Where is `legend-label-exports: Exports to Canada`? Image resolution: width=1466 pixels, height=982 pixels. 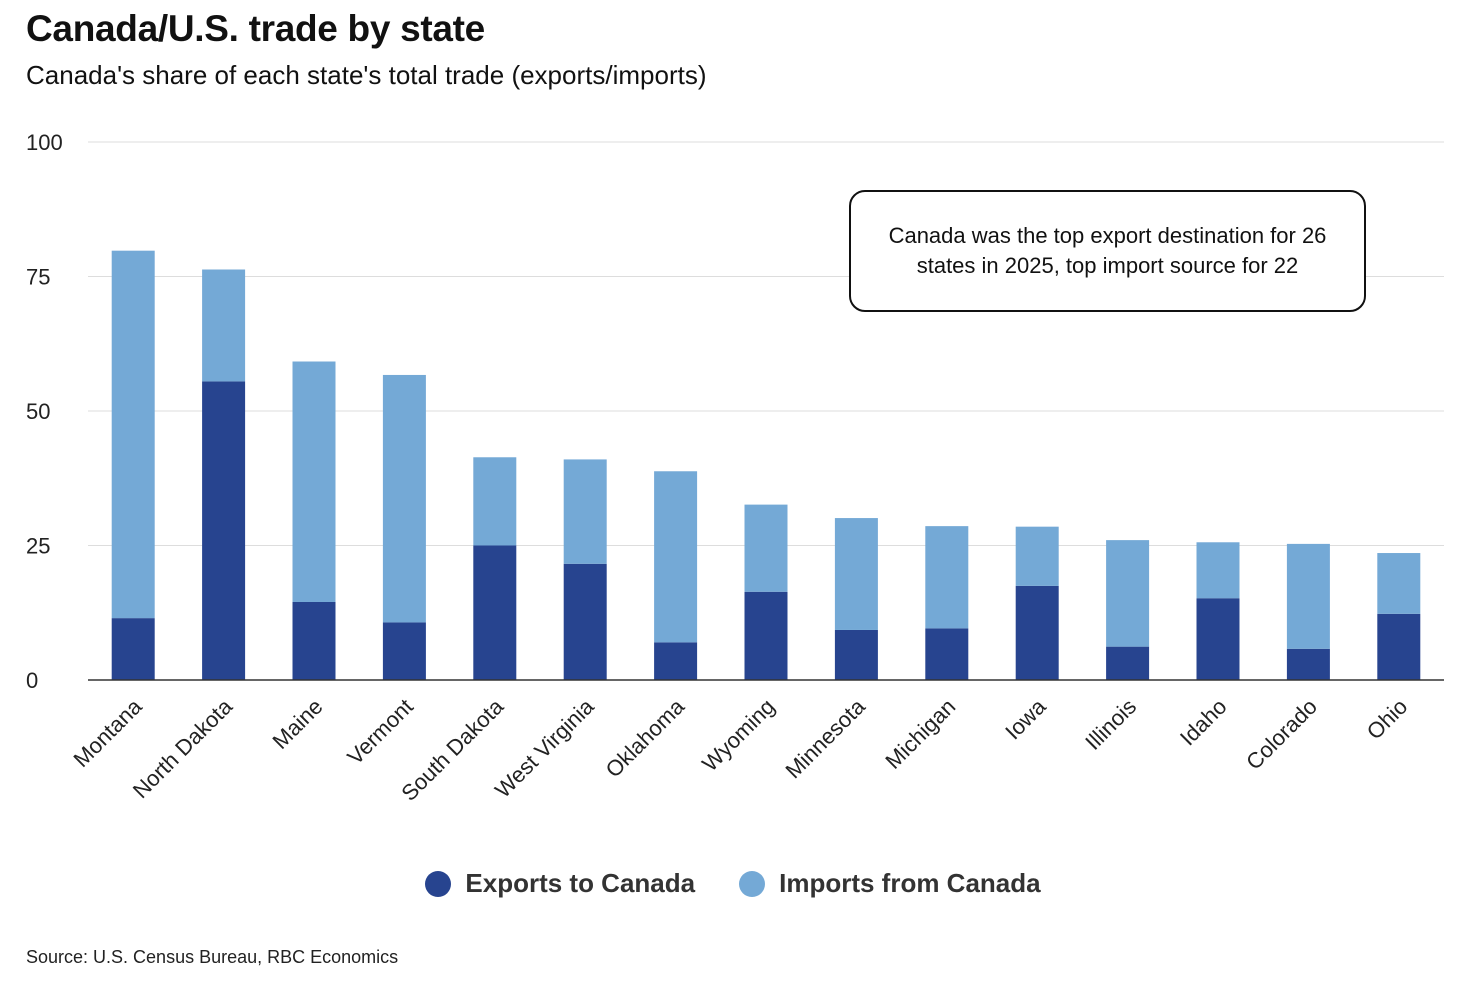 legend-label-exports: Exports to Canada is located at coordinates (580, 883).